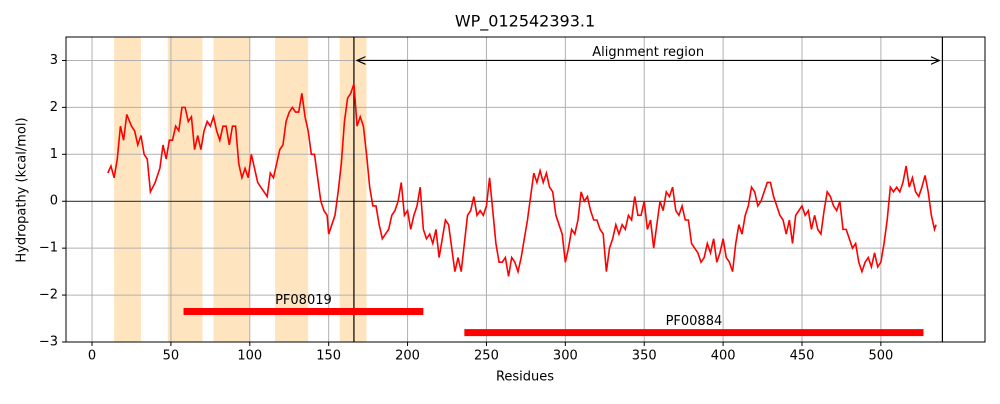 The image size is (1000, 404). What do you see at coordinates (249, 356) in the screenshot?
I see `x-tick-label: 100` at bounding box center [249, 356].